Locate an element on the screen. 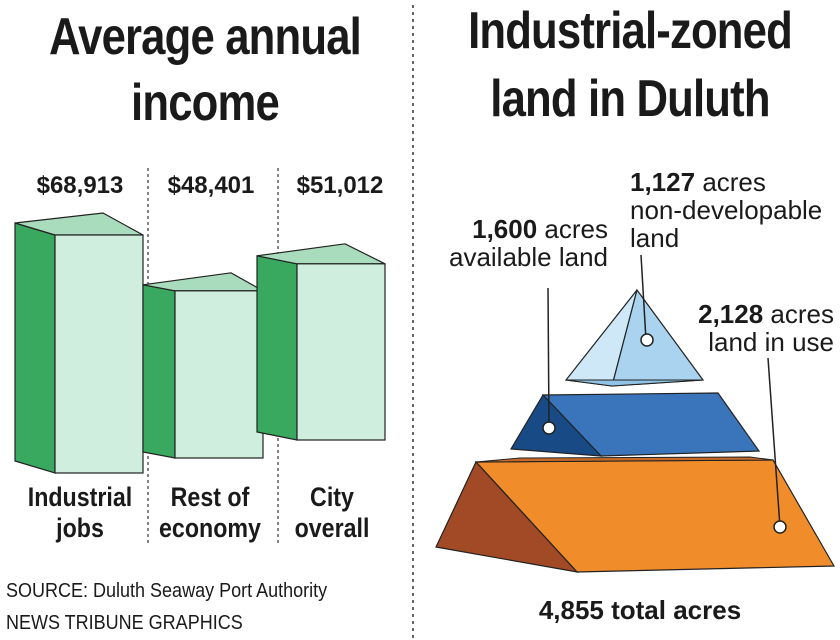 The width and height of the screenshot is (840, 640). label-available: 1,600 acres available land is located at coordinates (522, 243).